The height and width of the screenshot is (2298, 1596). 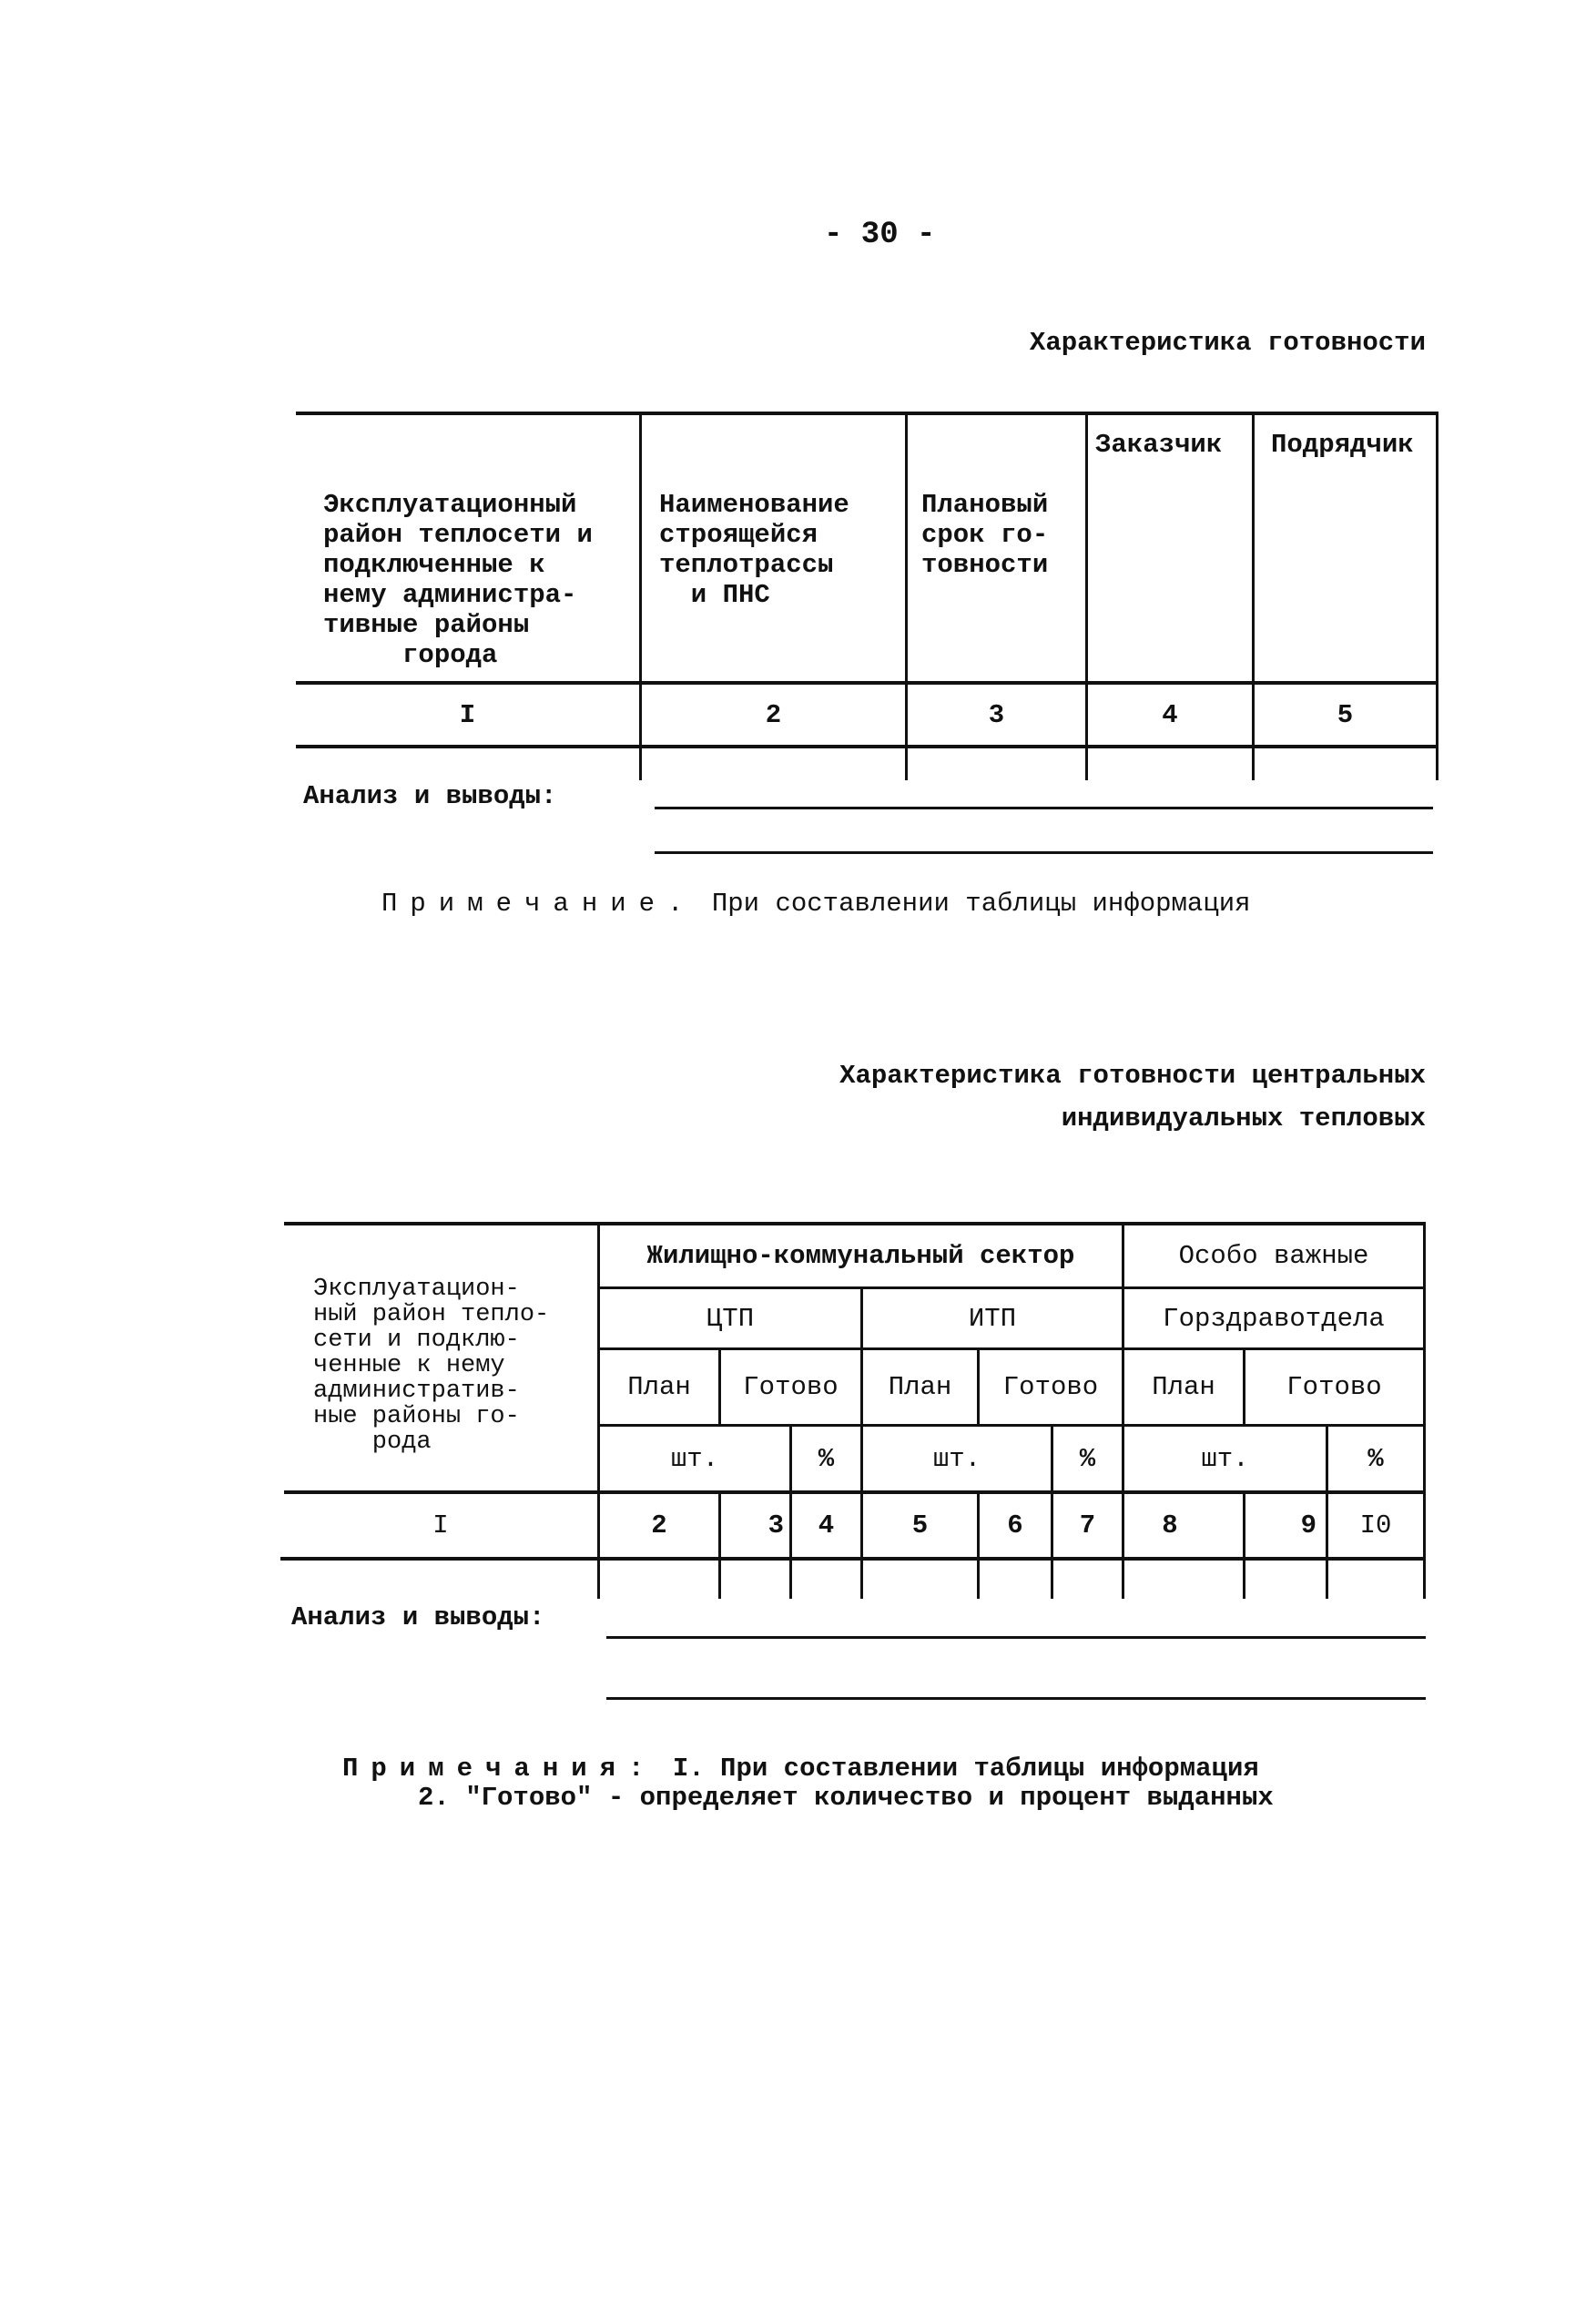 What do you see at coordinates (1170, 1525) in the screenshot?
I see `table2-col-number: 8` at bounding box center [1170, 1525].